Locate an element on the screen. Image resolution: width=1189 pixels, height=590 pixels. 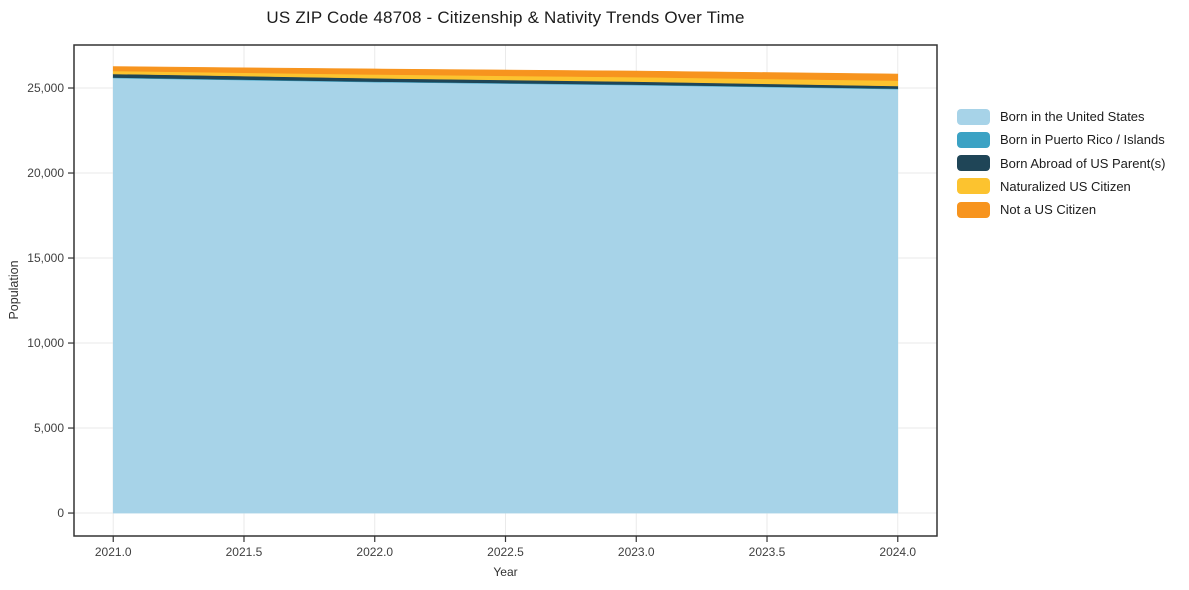
legend-item-born-abroad: Born Abroad of US Parent(s) is located at coordinates (1061, 163).